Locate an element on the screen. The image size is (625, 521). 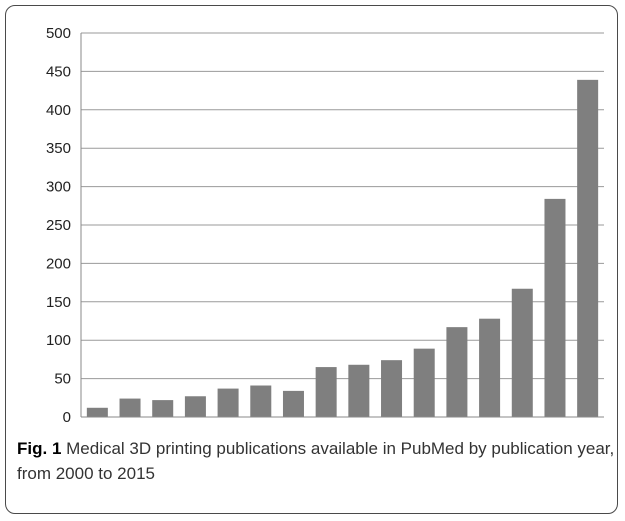
y-tick-label: 500 is located at coordinates (58, 33).